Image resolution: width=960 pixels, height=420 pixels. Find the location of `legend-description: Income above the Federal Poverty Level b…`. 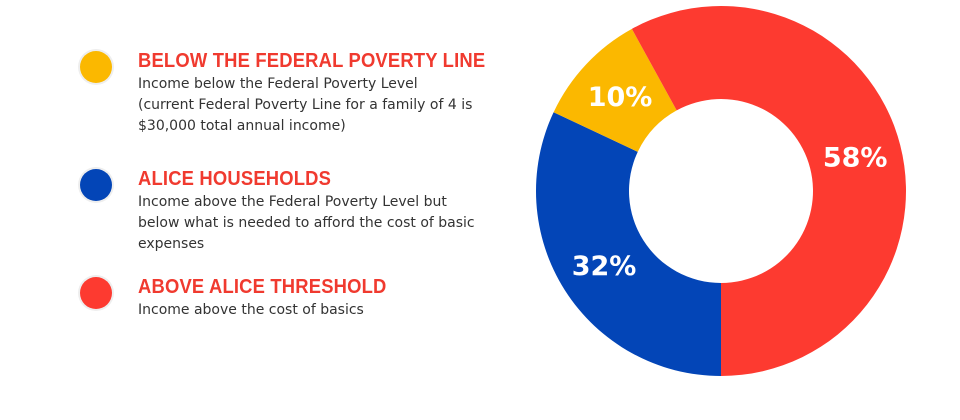

legend-description: Income above the Federal Poverty Level b… is located at coordinates (306, 223).